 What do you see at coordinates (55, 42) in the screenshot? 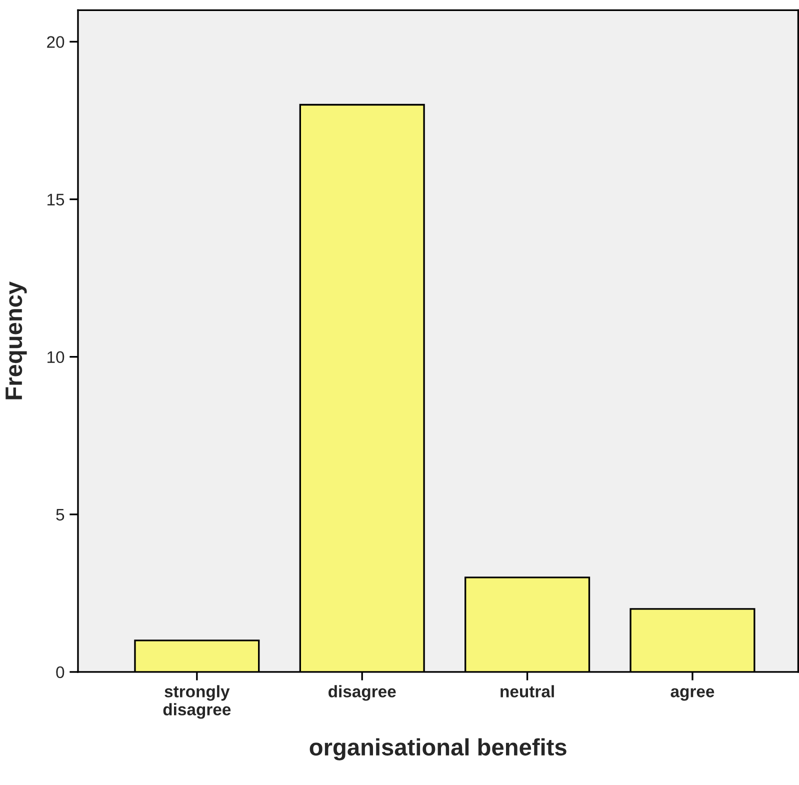
I see `y-tick-label: 20` at bounding box center [55, 42].